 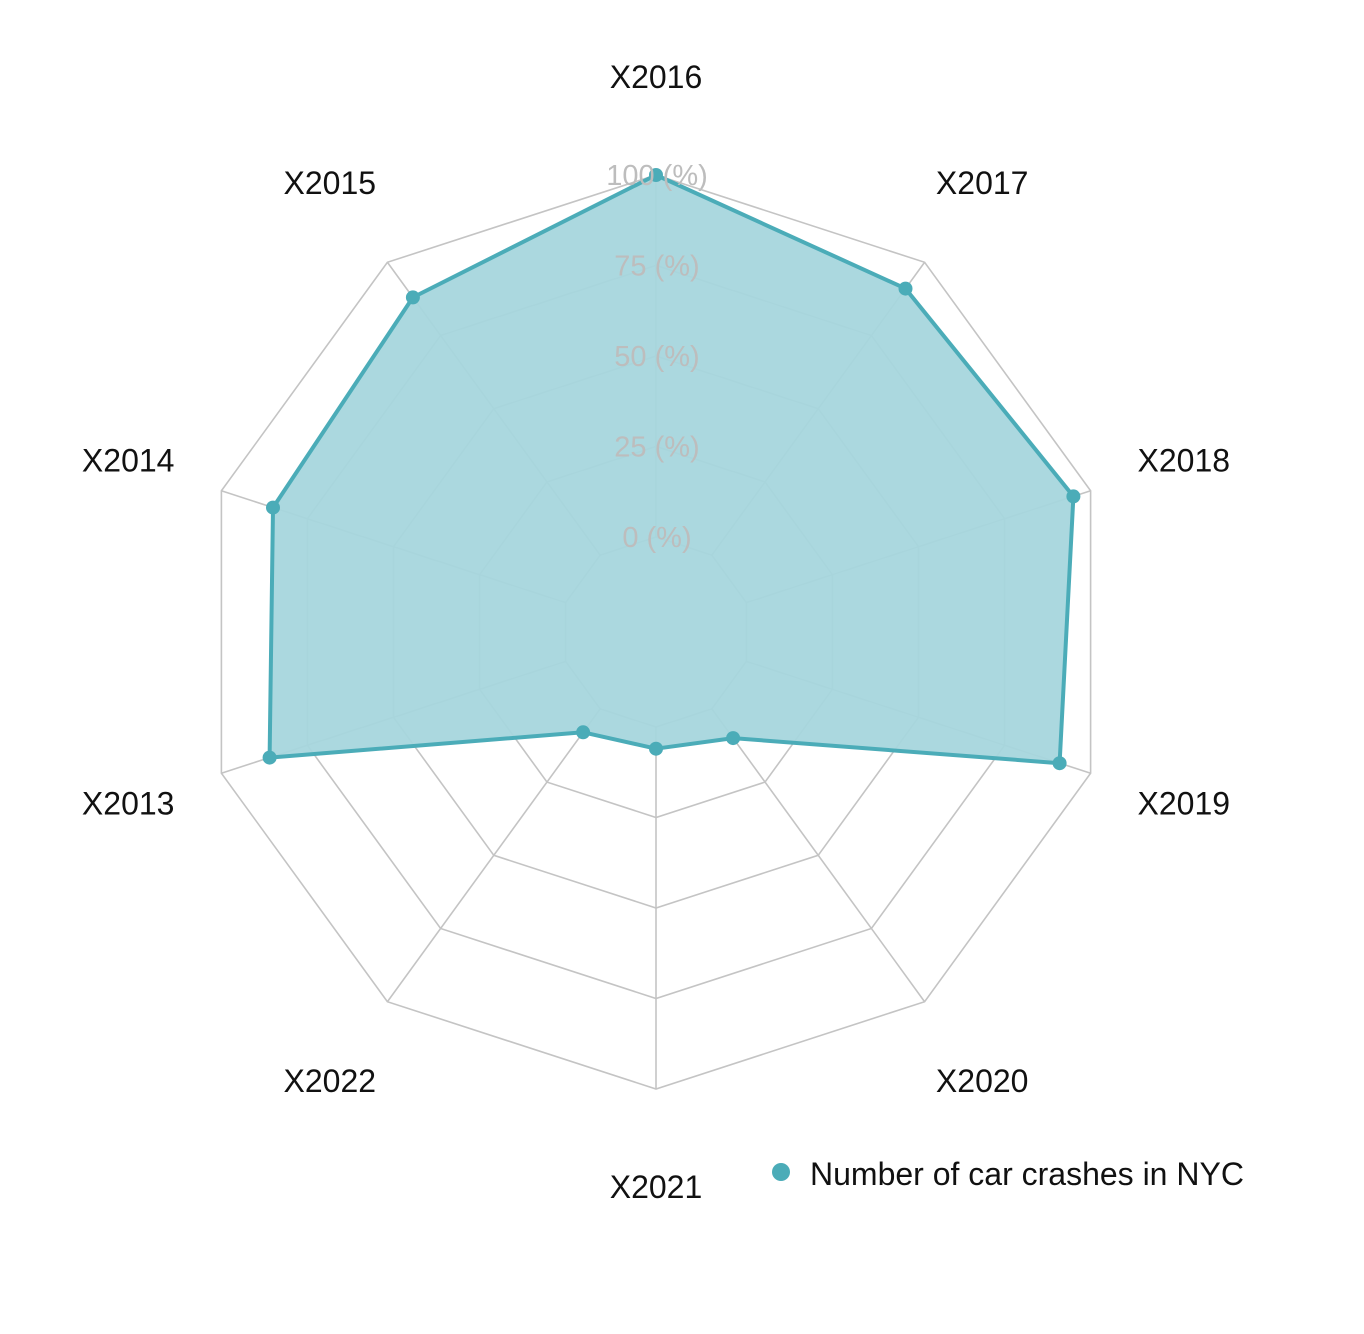 What do you see at coordinates (1073, 496) in the screenshot?
I see `data-point-x2018` at bounding box center [1073, 496].